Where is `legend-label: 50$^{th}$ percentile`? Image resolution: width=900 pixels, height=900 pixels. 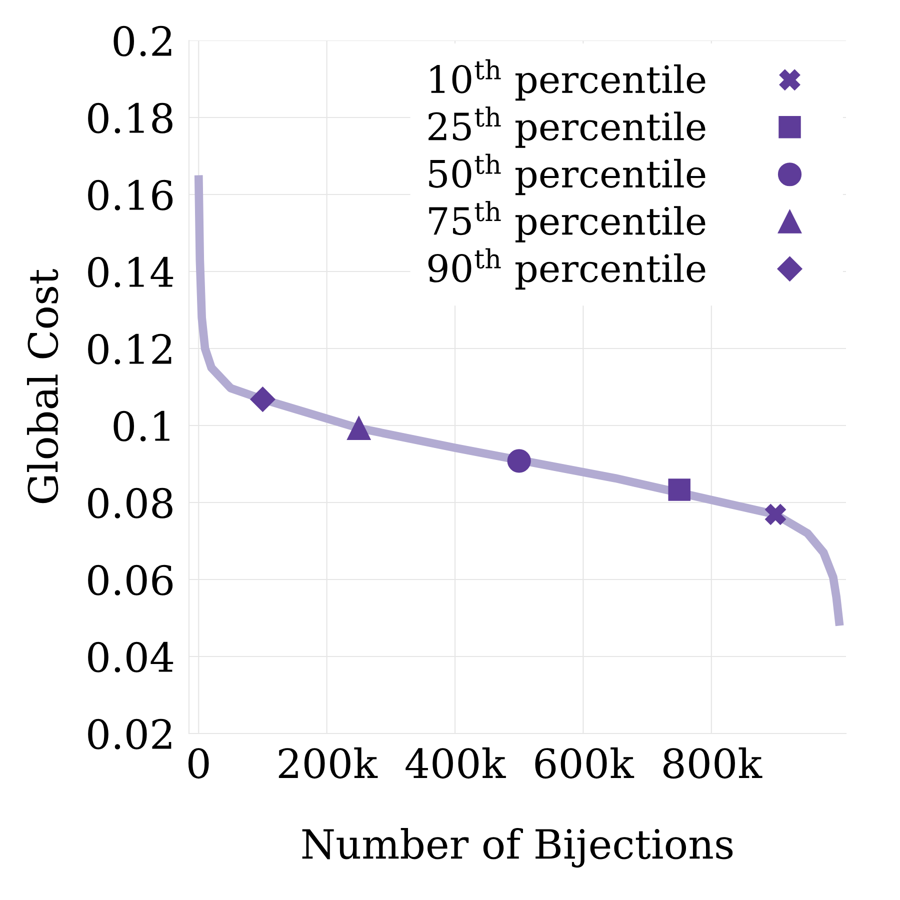
legend-label: 50$^{th}$ percentile is located at coordinates (567, 175).